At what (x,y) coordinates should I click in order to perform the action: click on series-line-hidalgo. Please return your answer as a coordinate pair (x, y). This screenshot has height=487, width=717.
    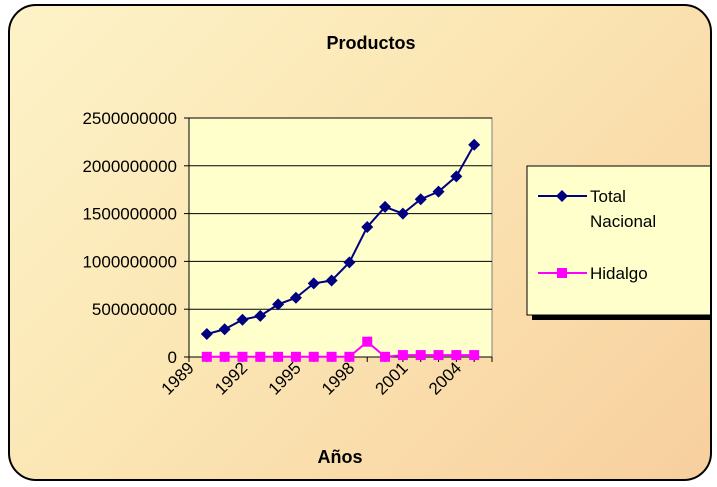
    Looking at the image, I should click on (340, 349).